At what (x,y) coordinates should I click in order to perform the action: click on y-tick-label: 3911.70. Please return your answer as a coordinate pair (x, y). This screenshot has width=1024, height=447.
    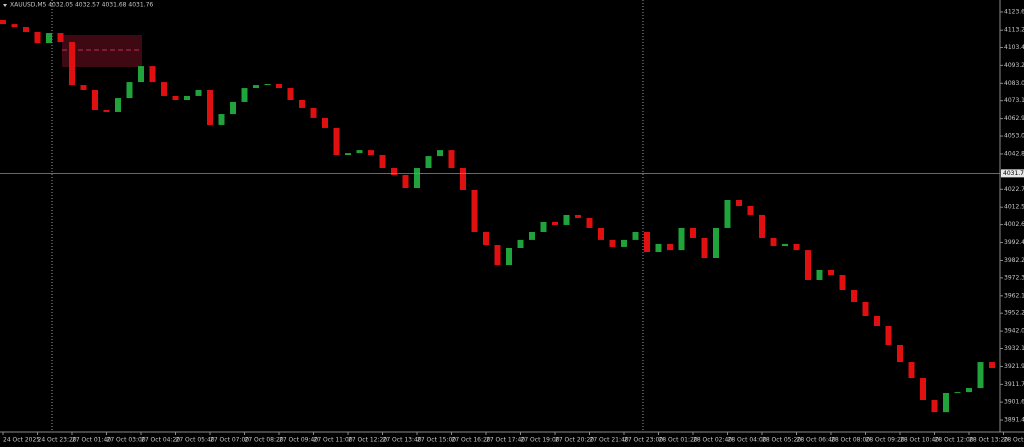
    Looking at the image, I should click on (1014, 384).